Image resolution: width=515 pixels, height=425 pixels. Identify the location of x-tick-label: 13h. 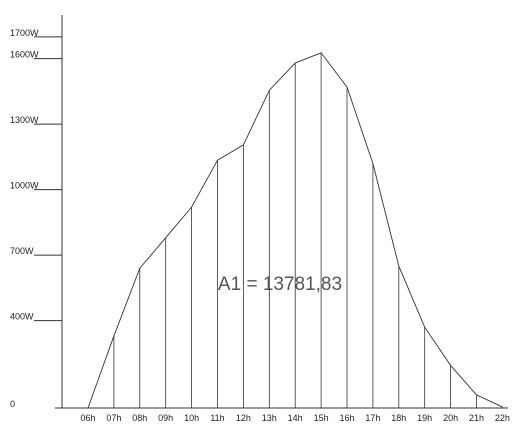
(269, 418).